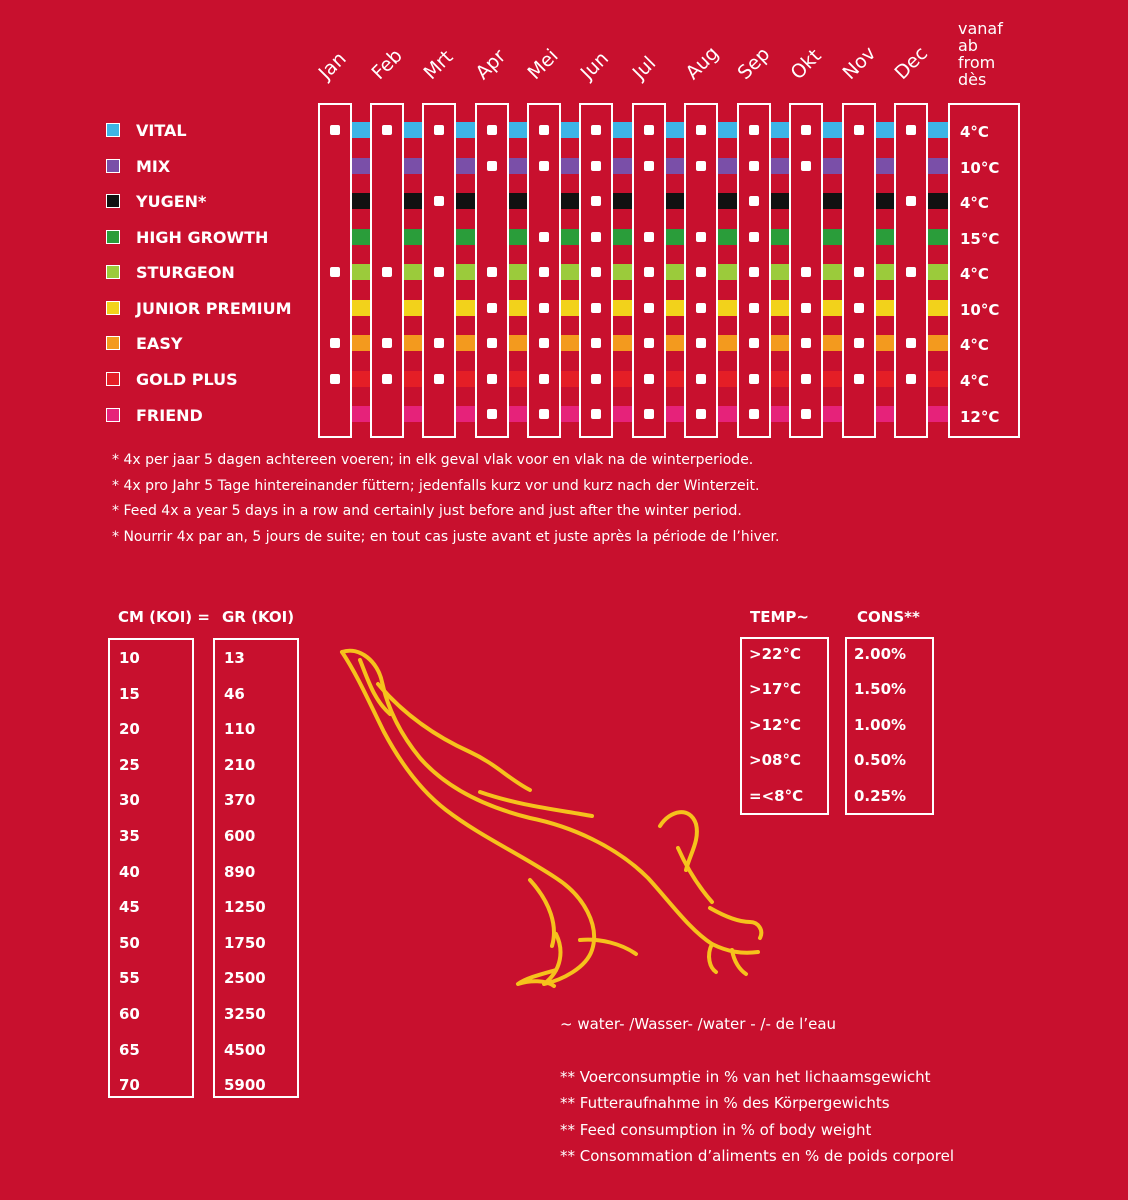  What do you see at coordinates (129, 800) in the screenshot?
I see `cm-value: 30` at bounding box center [129, 800].